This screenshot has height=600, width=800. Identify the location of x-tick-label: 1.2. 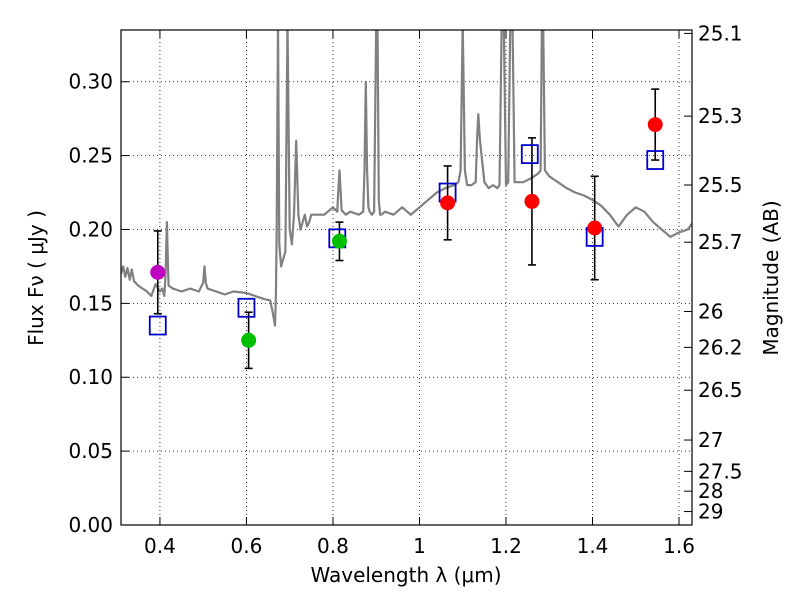
(506, 546).